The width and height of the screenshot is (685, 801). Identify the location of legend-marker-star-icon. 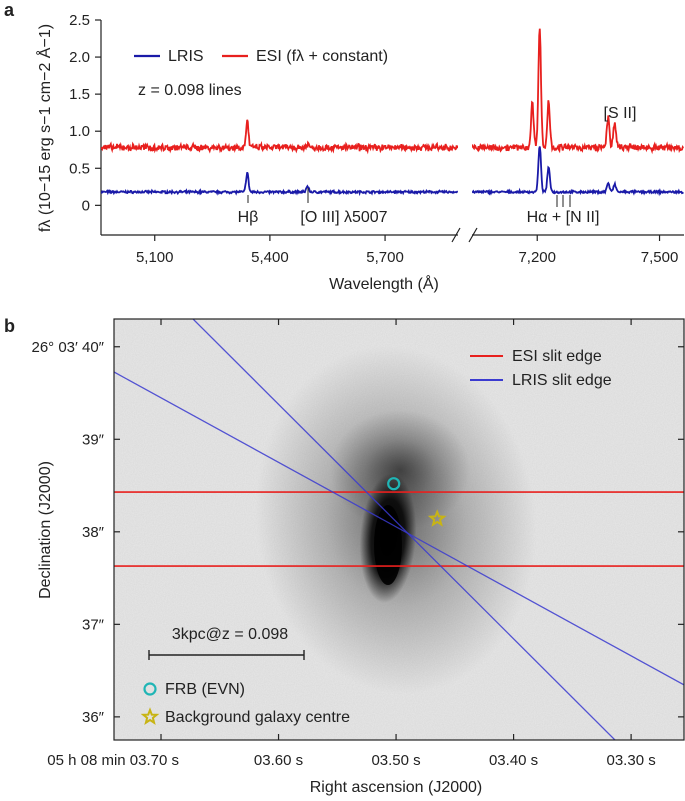
(150, 716).